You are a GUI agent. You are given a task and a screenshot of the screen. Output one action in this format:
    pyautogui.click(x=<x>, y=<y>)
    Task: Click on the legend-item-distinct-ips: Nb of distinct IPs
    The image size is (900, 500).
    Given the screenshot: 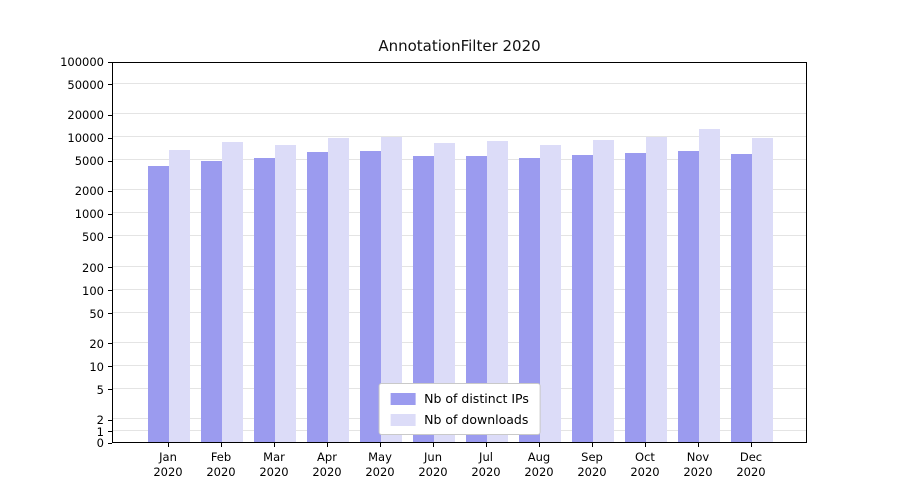 What is the action you would take?
    pyautogui.click(x=459, y=398)
    